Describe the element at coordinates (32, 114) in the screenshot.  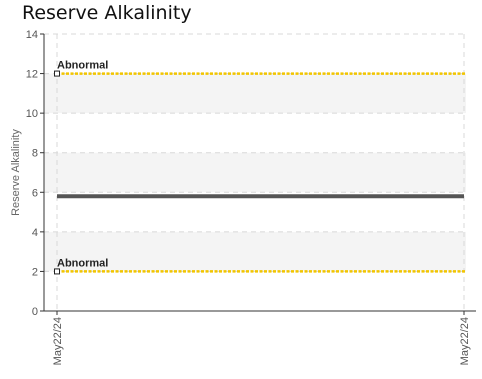
I see `y-tick-label-10: 10` at that location.